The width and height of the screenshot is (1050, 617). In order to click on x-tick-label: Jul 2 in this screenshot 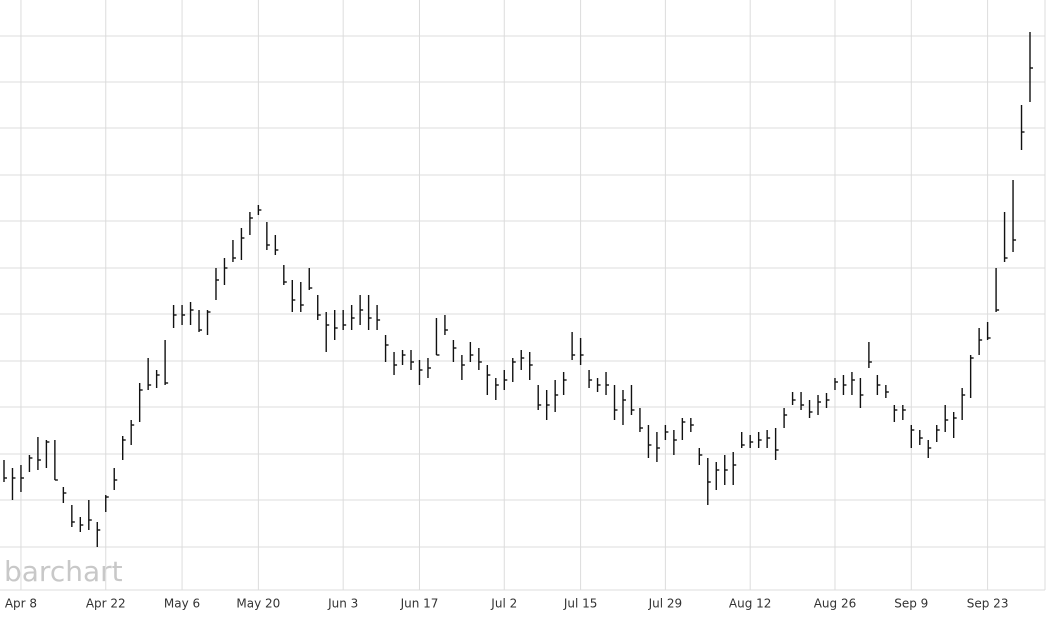, I will do `click(503, 604)`.